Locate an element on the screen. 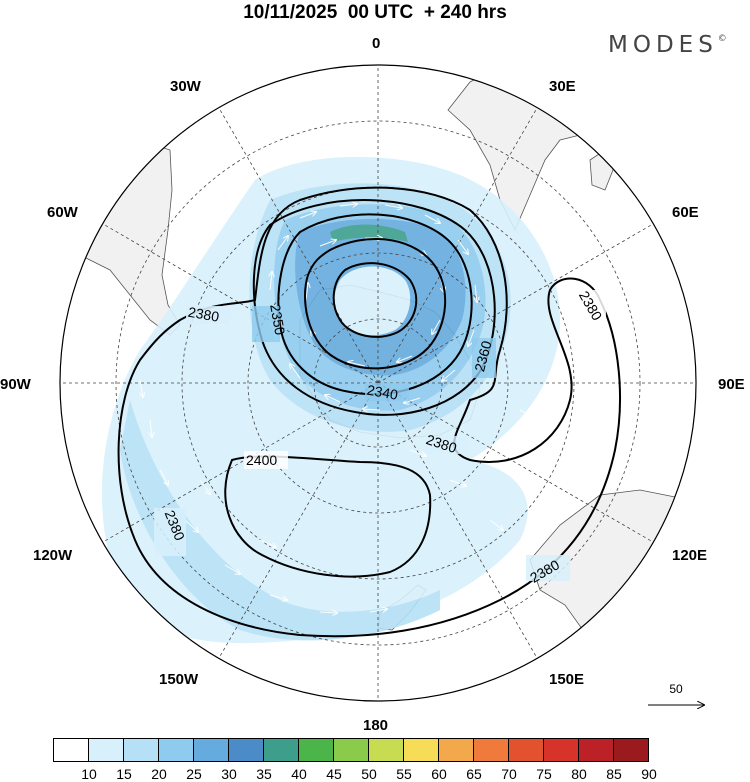 This screenshot has height=782, width=750. lon-label-90e: 90E is located at coordinates (731, 384).